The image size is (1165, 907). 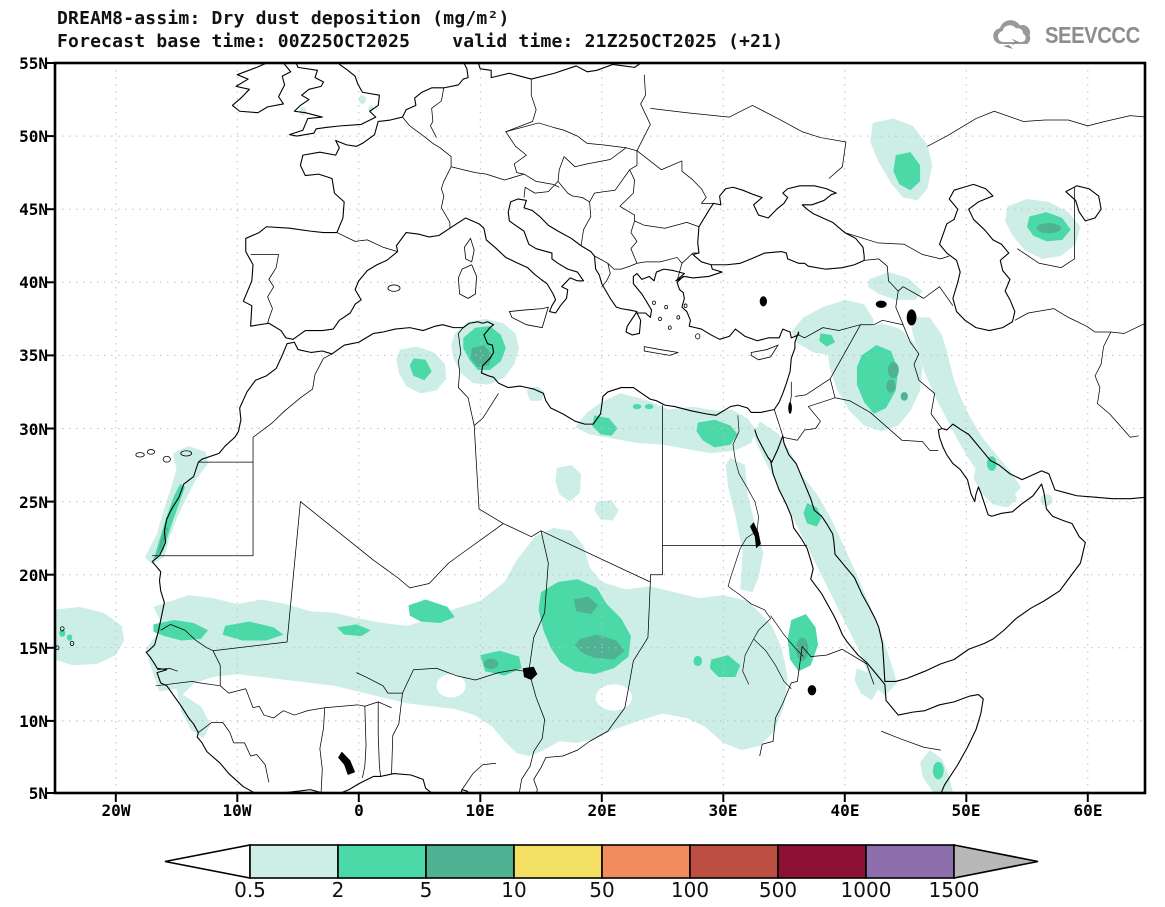 What do you see at coordinates (33, 63) in the screenshot?
I see `lat-tick-label: 55N` at bounding box center [33, 63].